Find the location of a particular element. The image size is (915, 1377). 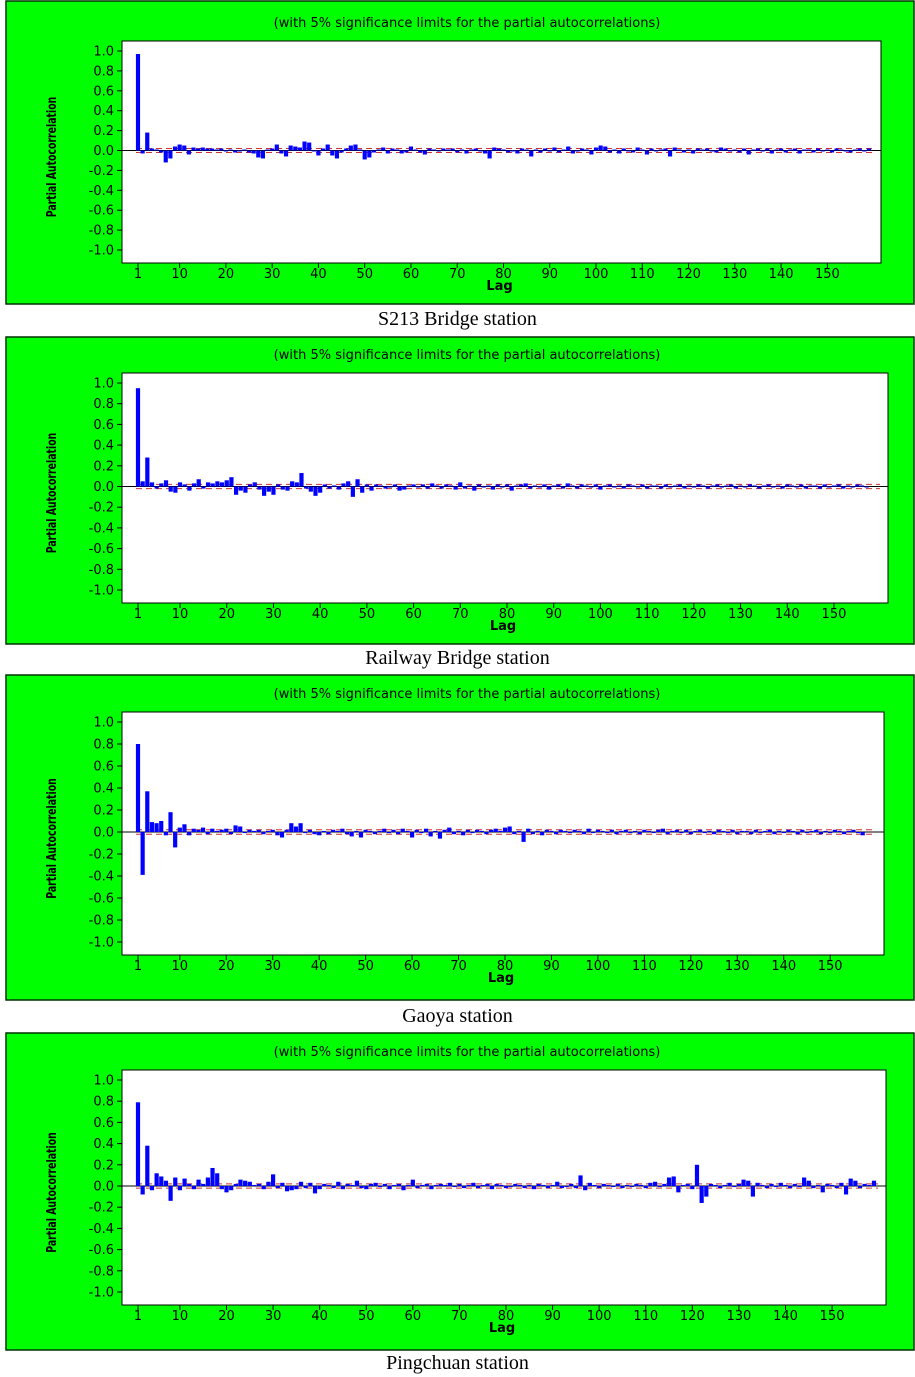

y-tick-label: -0.2 is located at coordinates (101, 855).